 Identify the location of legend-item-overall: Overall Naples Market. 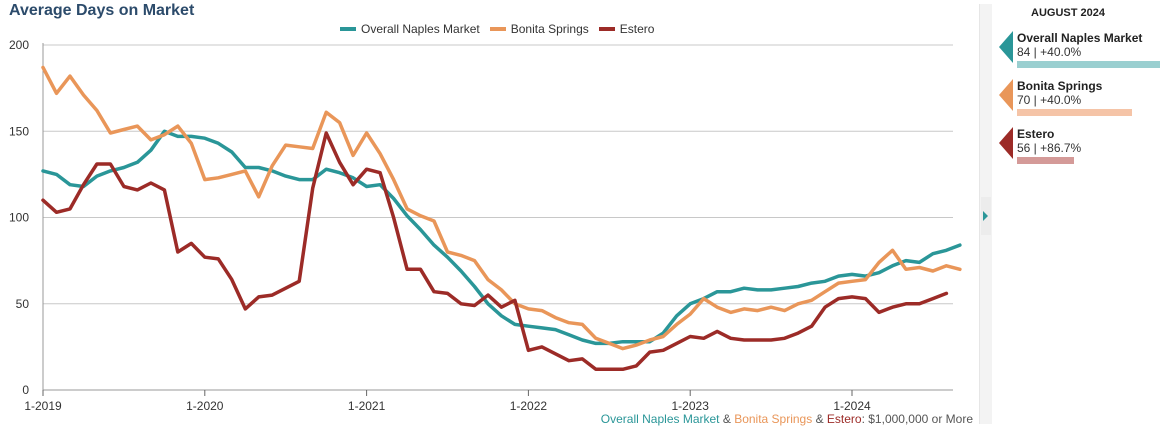
(410, 29).